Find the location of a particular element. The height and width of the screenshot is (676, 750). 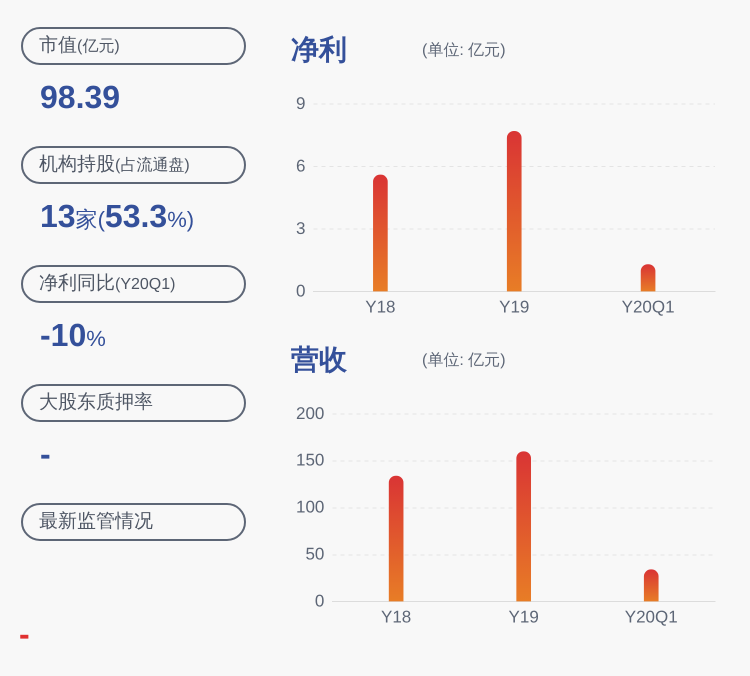

y-tick-label: 150 is located at coordinates (310, 460).